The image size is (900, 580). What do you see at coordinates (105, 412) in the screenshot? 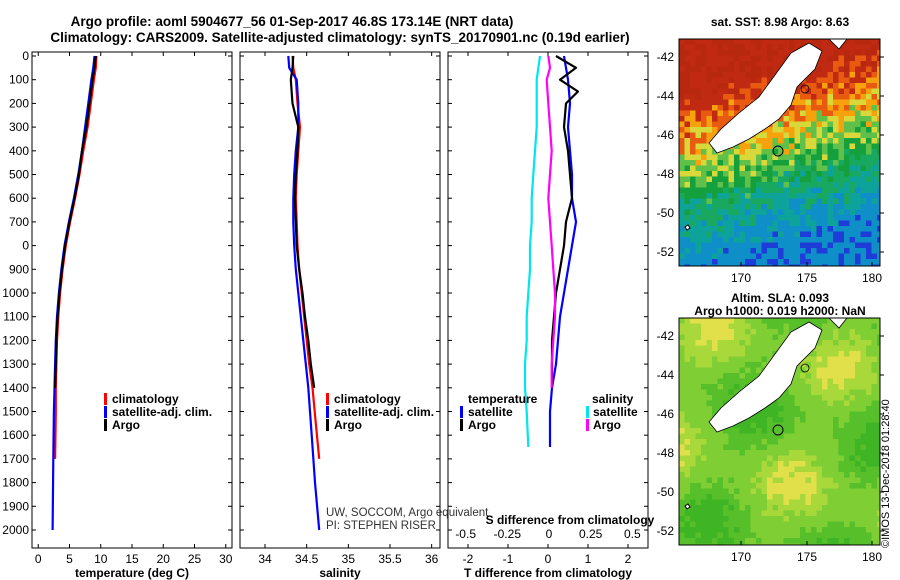
I see `legend-swatch-satellite` at bounding box center [105, 412].